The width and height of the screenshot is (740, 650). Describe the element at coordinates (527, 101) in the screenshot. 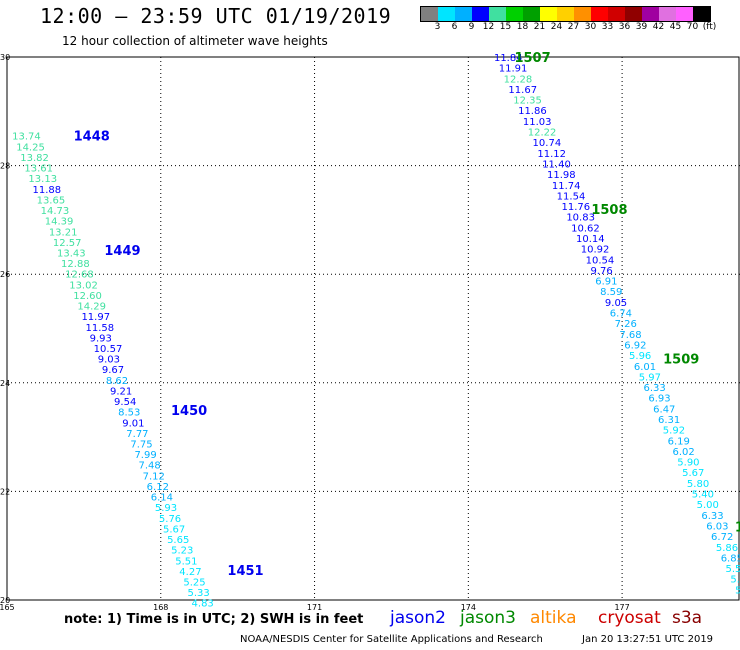

I see `swh-value-label: 12.35` at that location.